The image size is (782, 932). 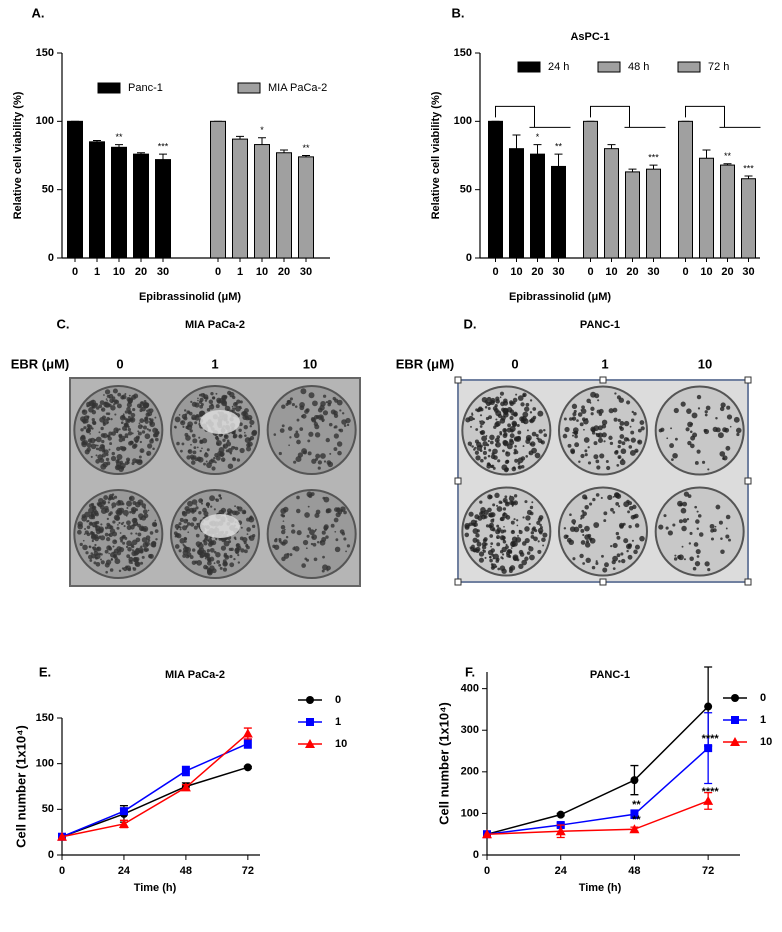 I want to click on column-label: 10, so click(x=310, y=363).